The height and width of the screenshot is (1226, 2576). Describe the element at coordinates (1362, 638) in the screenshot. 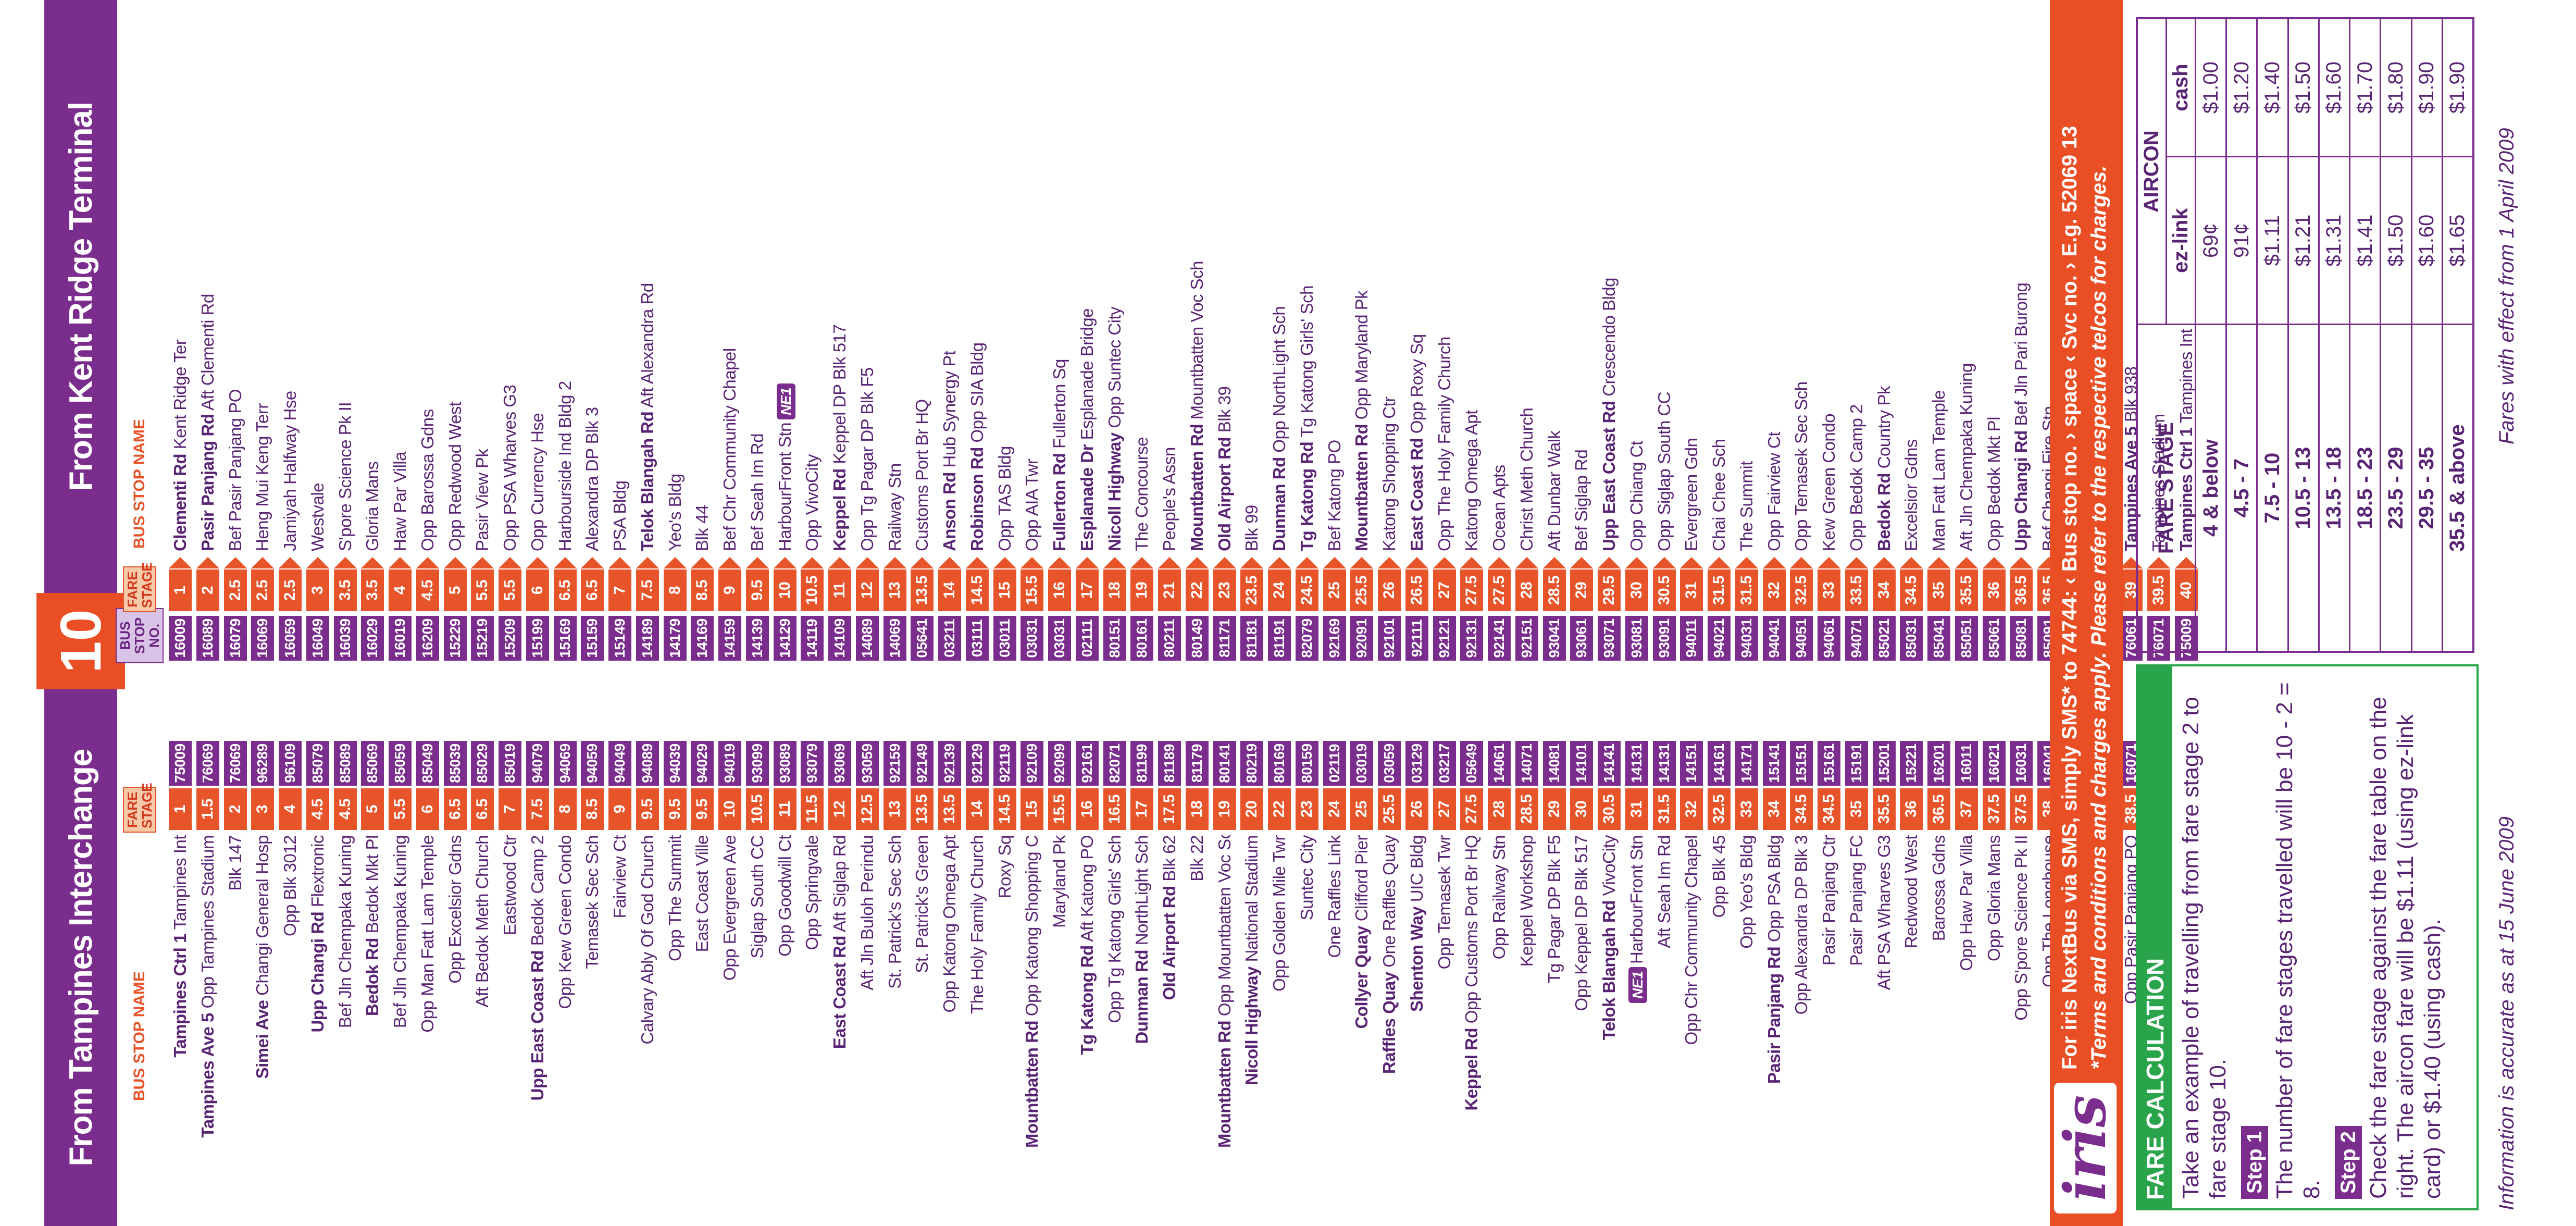

I see `right-bus-stop-no: 92091` at that location.